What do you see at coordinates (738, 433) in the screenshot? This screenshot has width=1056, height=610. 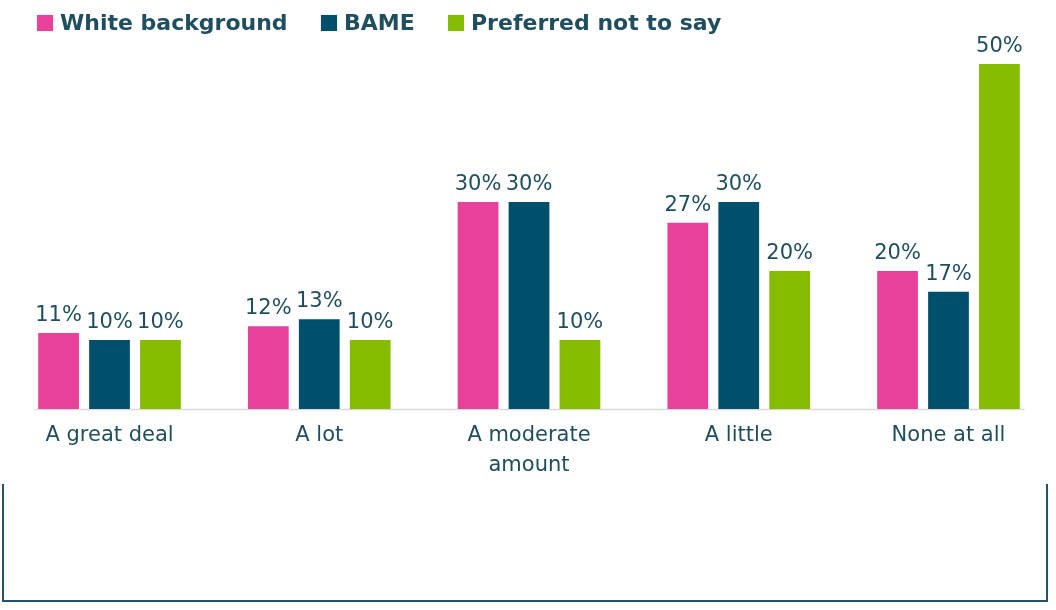 I see `x-tick-label: A little` at bounding box center [738, 433].